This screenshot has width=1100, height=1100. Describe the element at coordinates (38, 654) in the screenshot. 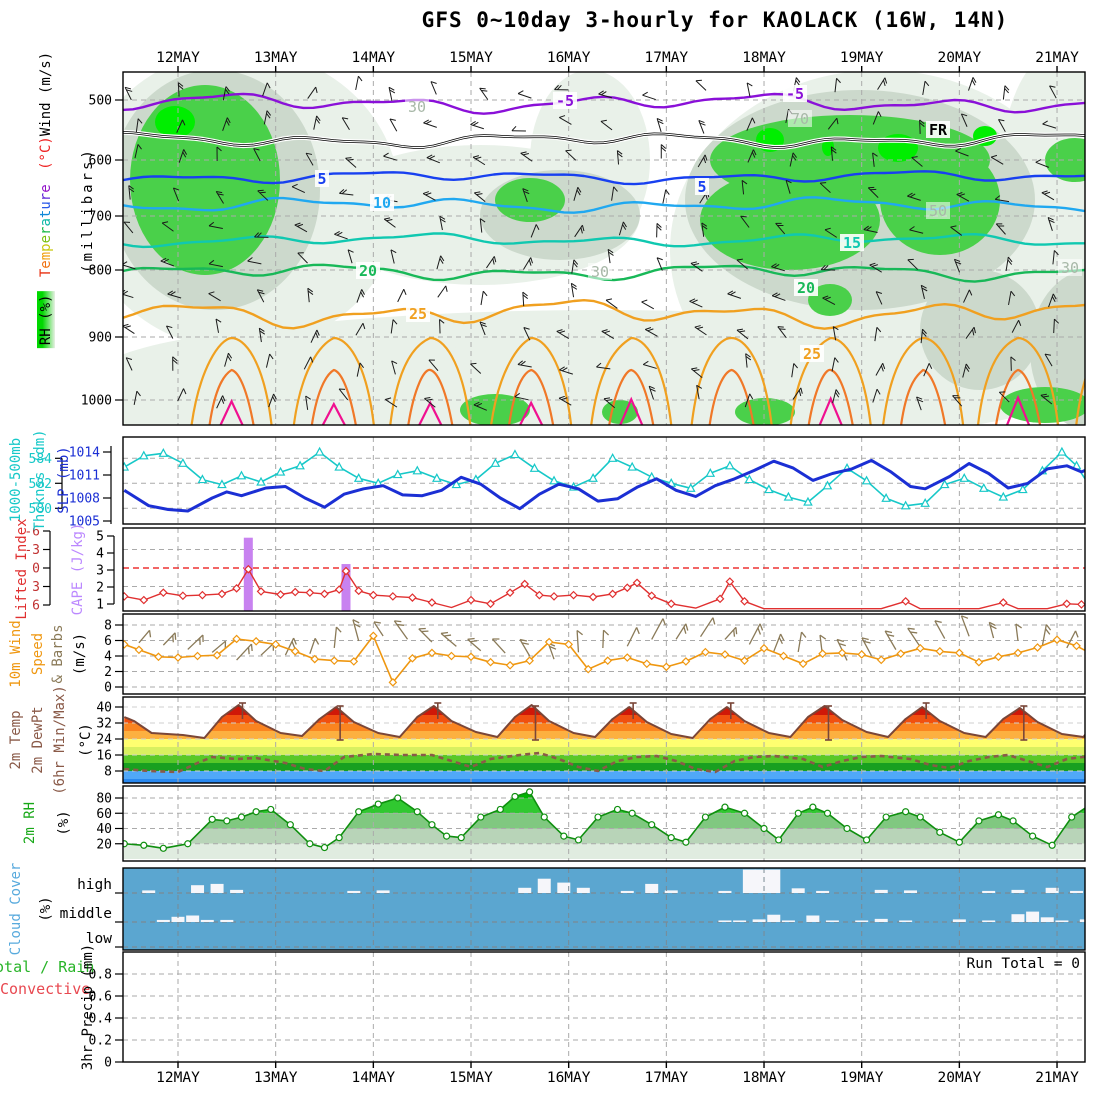

I see `wind10m-label2: Speed` at that location.